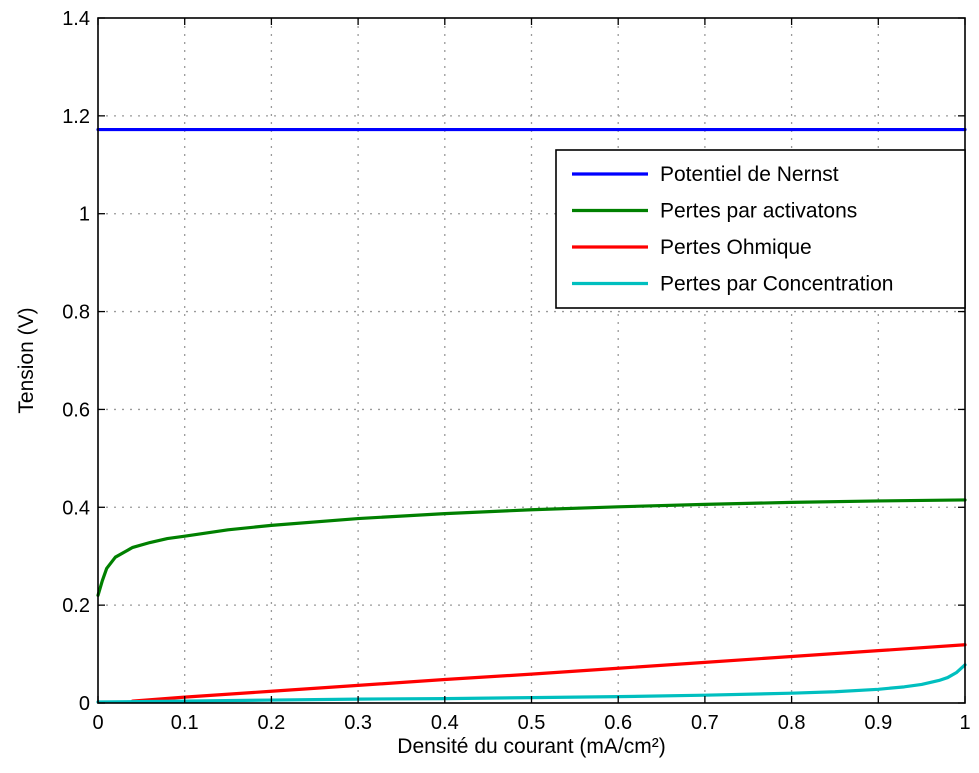 The width and height of the screenshot is (979, 773). I want to click on x-tick-label: 0.1, so click(185, 723).